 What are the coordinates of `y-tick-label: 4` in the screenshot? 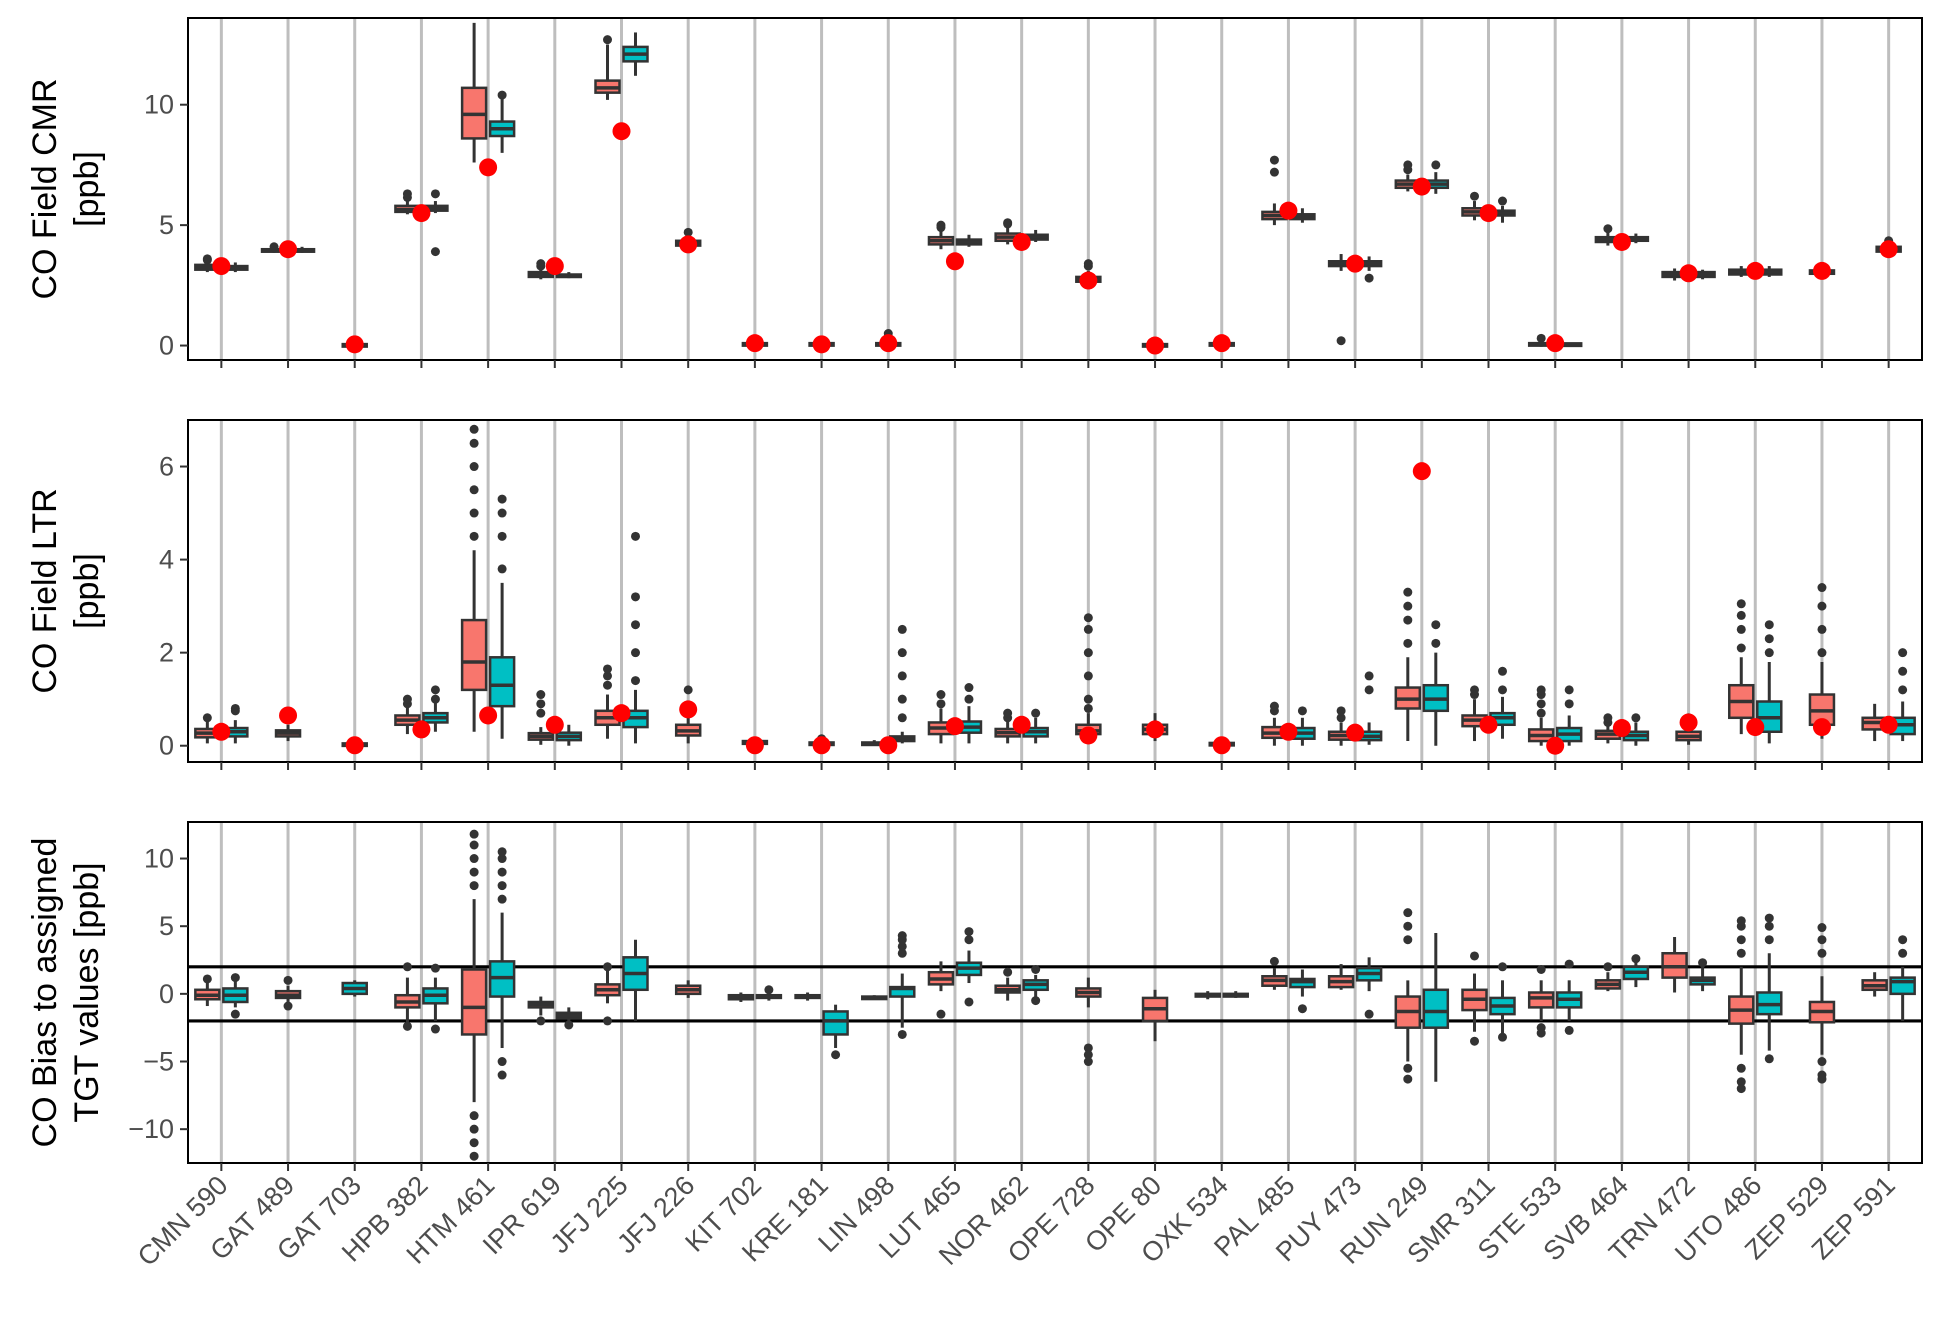 It's located at (166, 560).